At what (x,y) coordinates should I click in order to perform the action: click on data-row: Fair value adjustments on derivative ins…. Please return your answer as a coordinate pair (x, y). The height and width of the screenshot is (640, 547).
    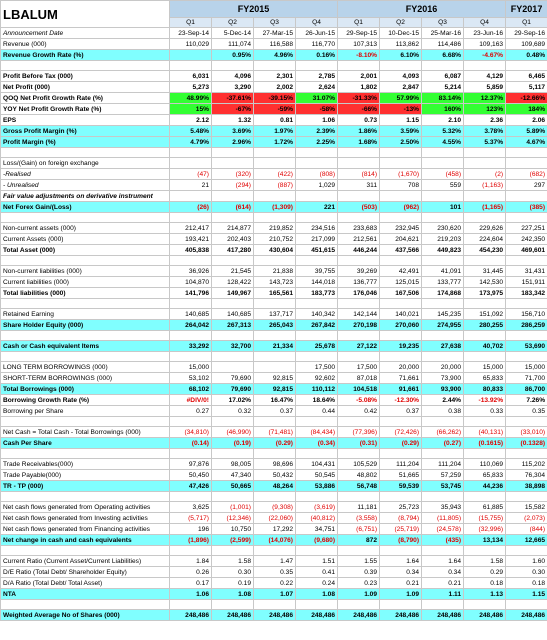
    Looking at the image, I should click on (273, 196).